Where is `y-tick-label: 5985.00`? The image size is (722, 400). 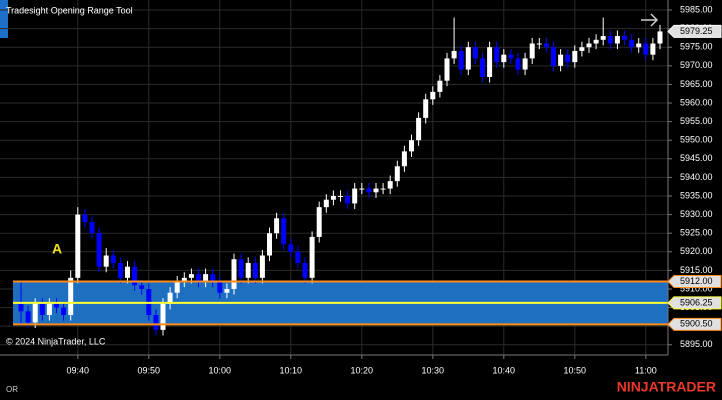 y-tick-label: 5985.00 is located at coordinates (696, 9).